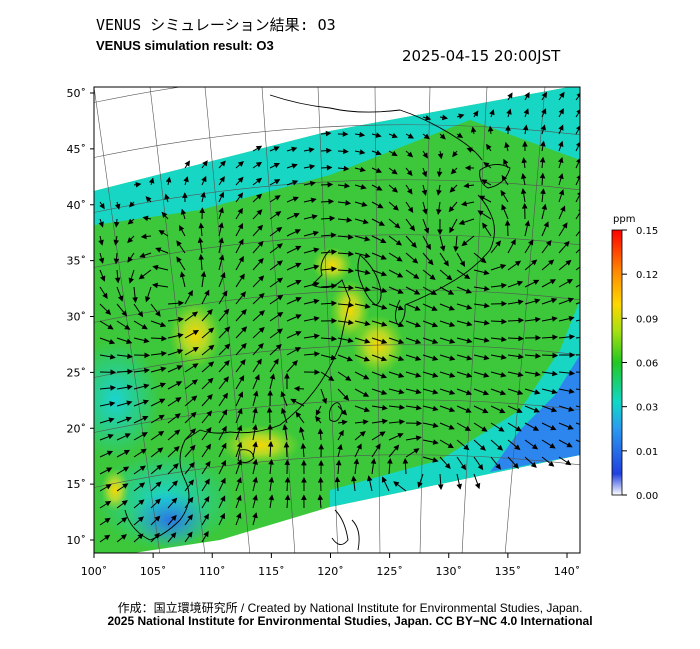 The height and width of the screenshot is (649, 700). What do you see at coordinates (350, 310) in the screenshot?
I see `hotspot-marker` at bounding box center [350, 310].